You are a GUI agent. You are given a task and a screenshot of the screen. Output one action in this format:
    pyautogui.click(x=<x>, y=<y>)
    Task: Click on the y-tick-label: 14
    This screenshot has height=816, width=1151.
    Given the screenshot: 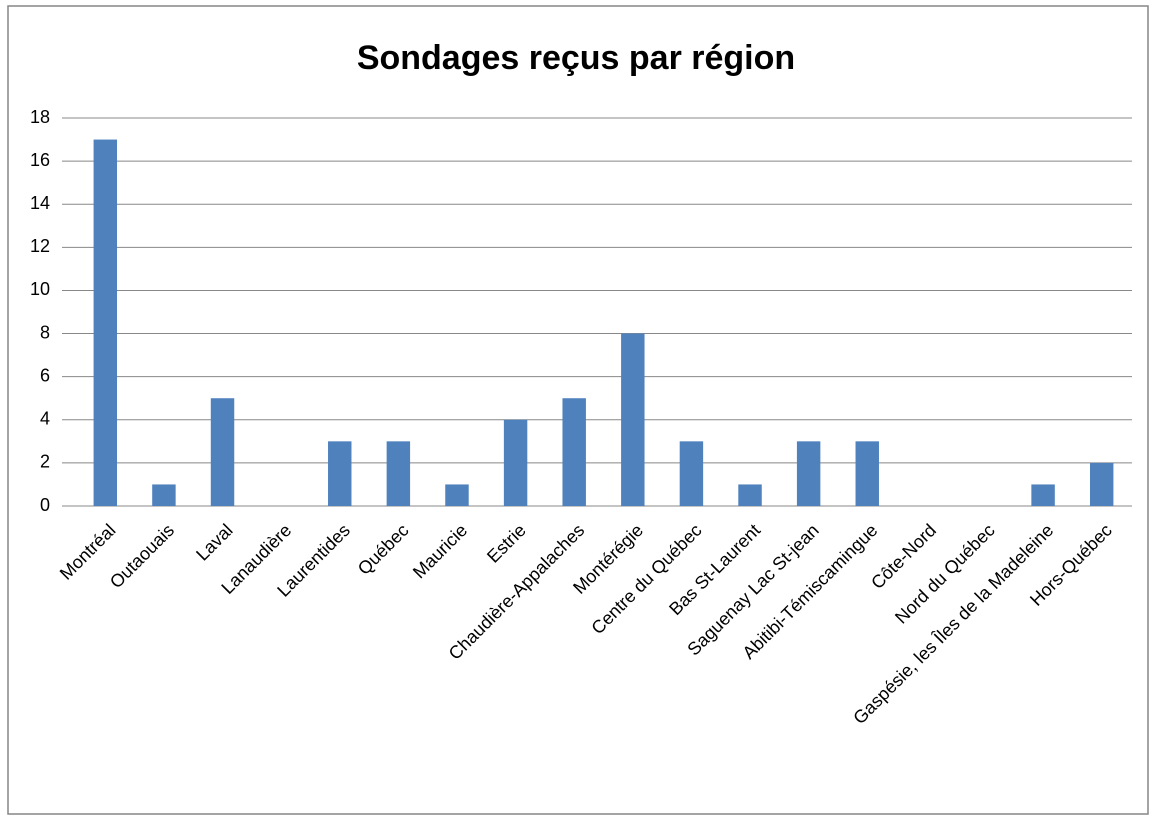 What is the action you would take?
    pyautogui.click(x=40, y=203)
    